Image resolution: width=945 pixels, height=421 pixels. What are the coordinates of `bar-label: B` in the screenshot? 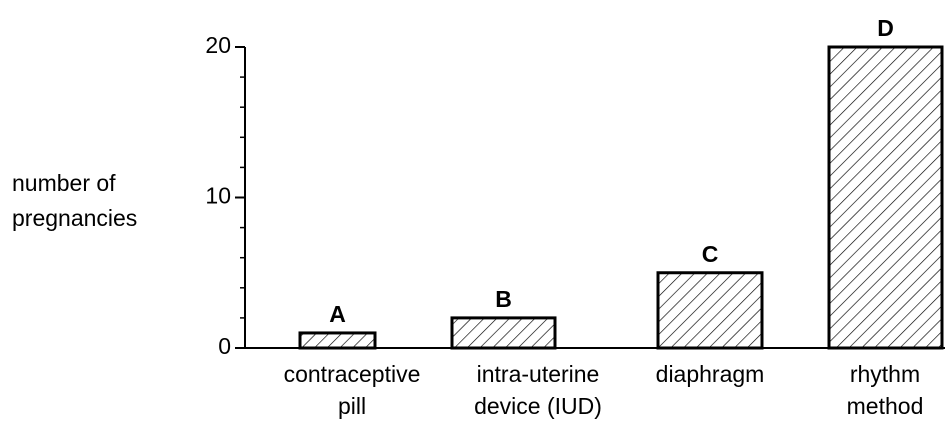 It's located at (503, 299).